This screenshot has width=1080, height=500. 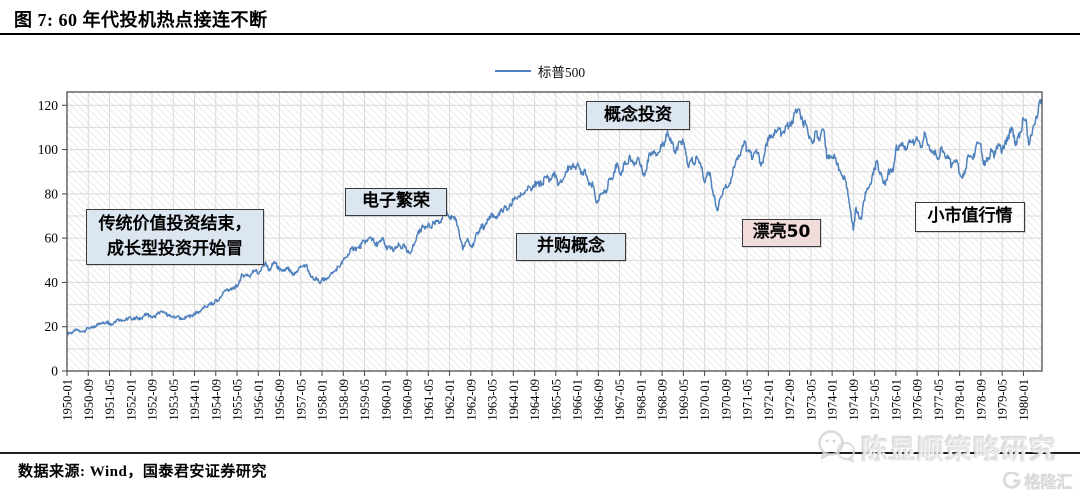 What do you see at coordinates (175, 237) in the screenshot?
I see `annotation-box-1: 传统价值投资结束， 成长型投资开始冒` at bounding box center [175, 237].